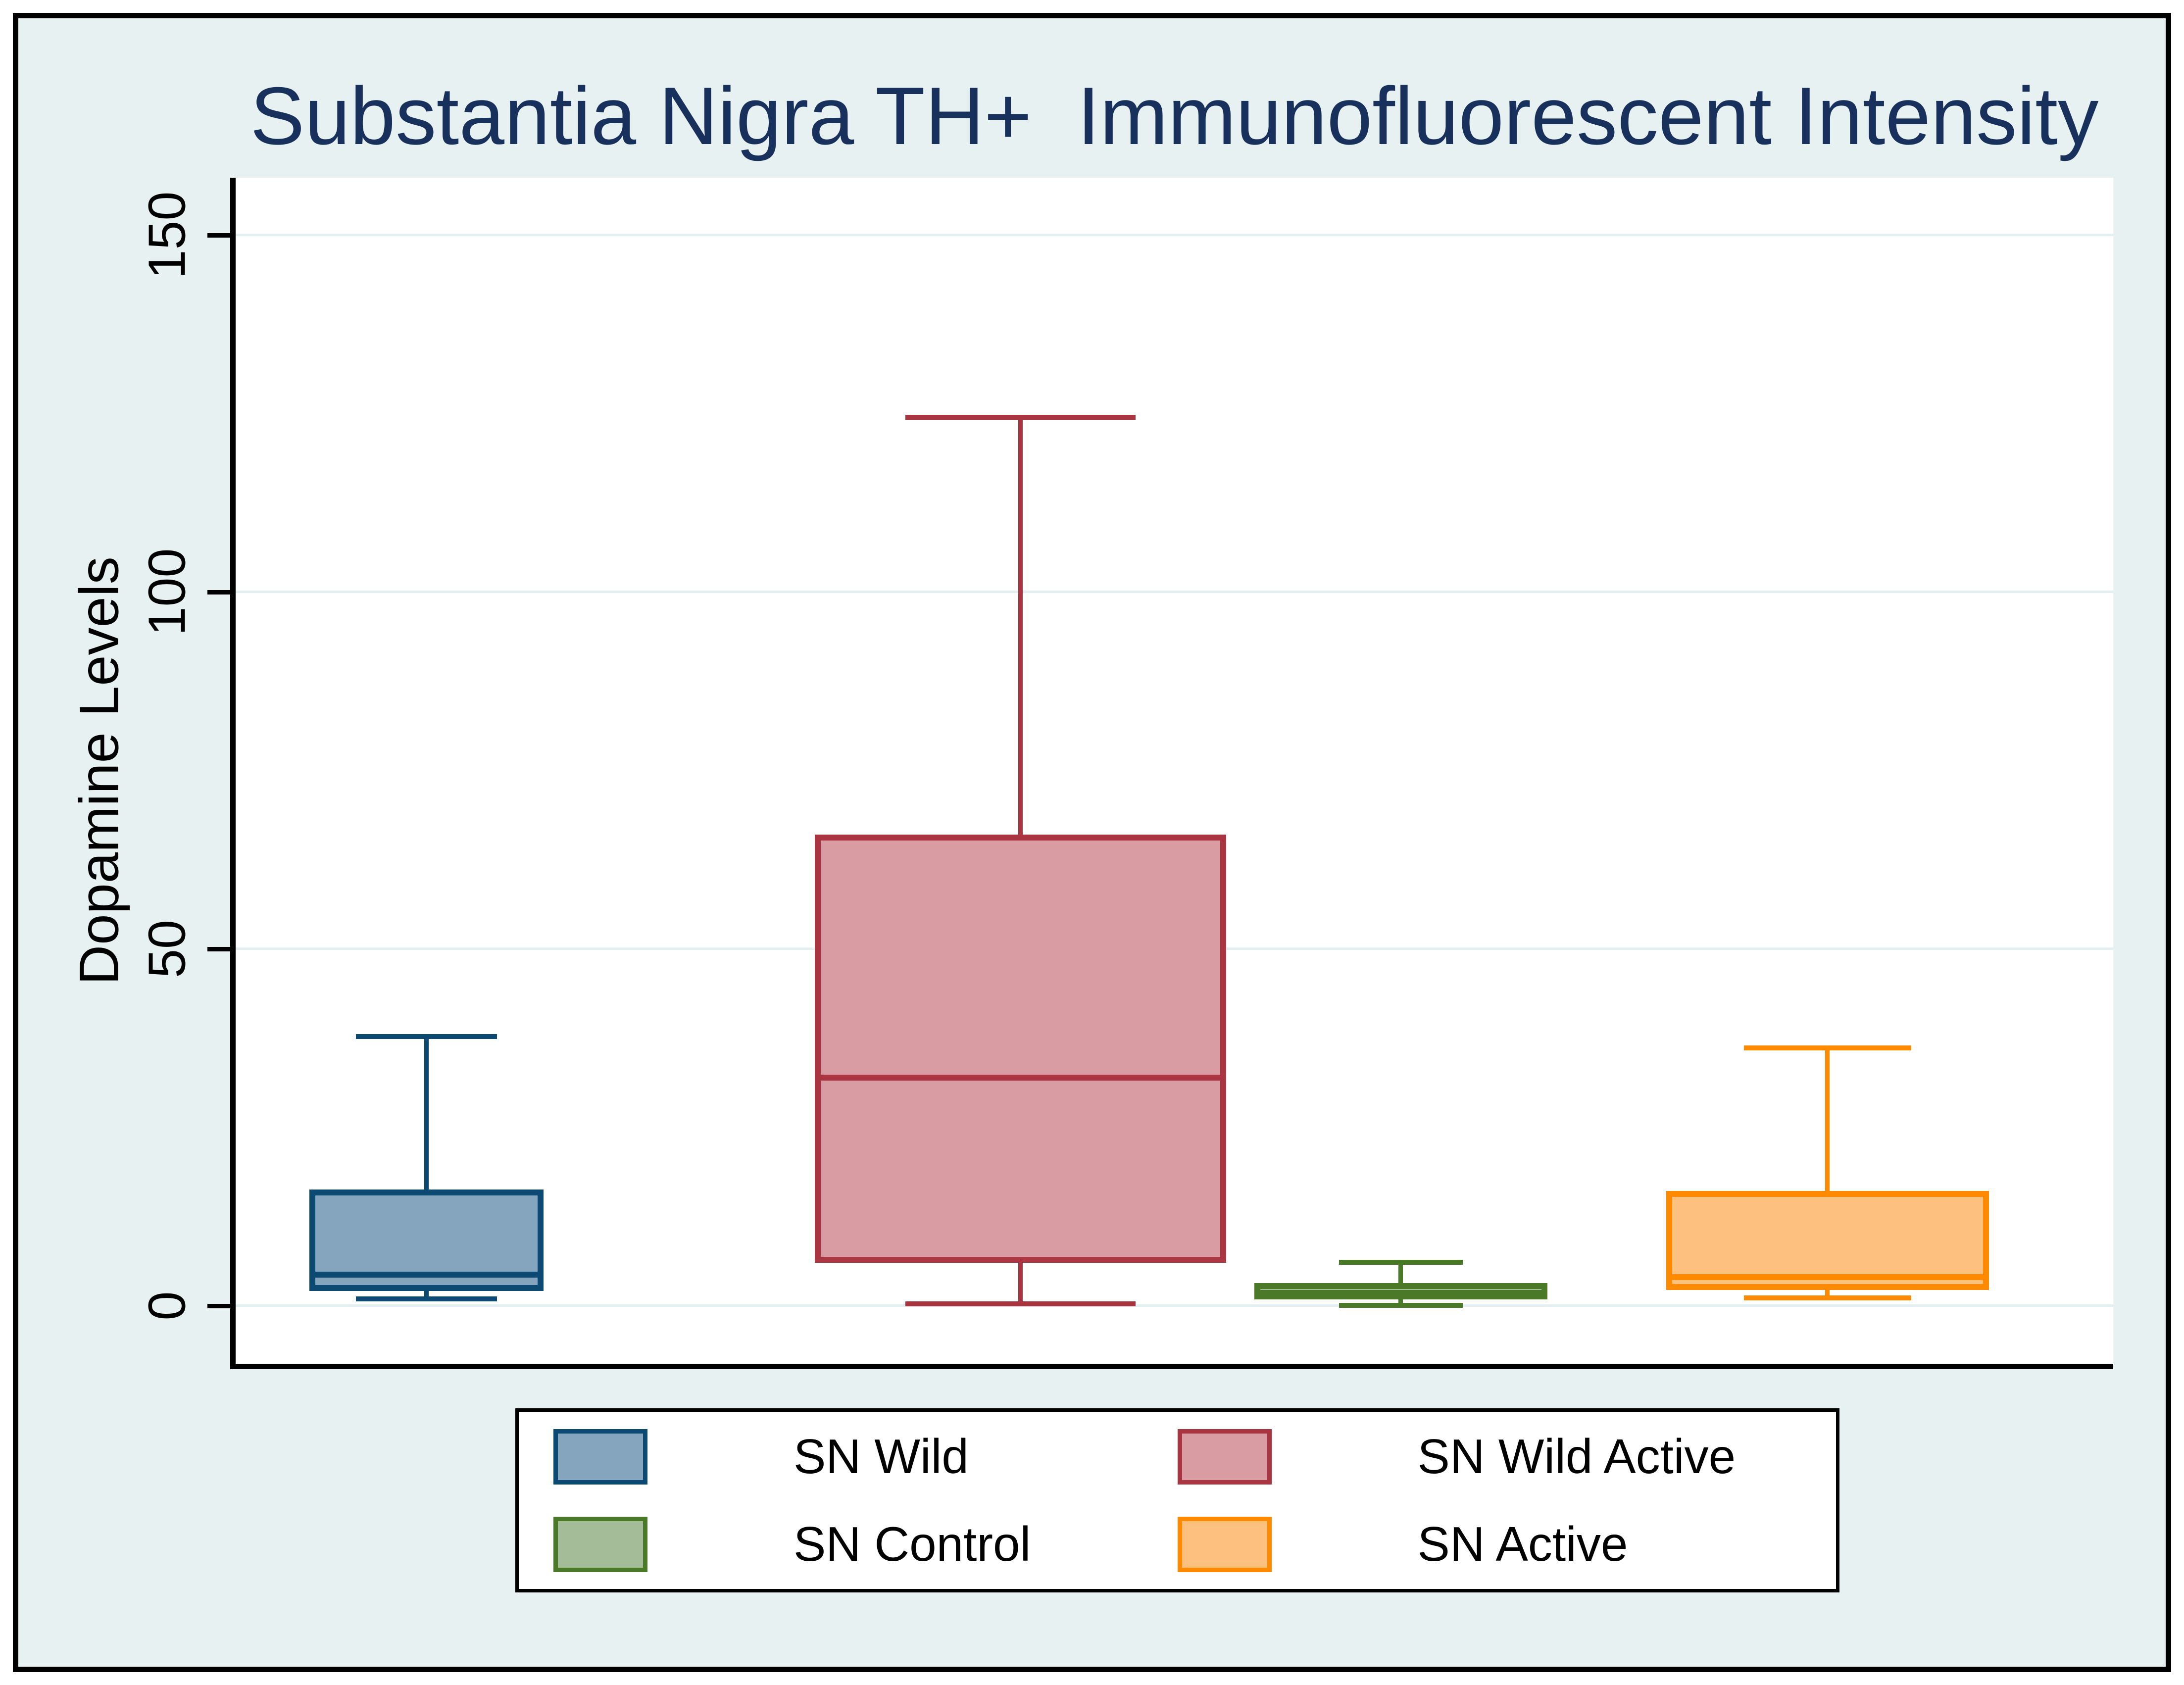 The image size is (2184, 1685). What do you see at coordinates (1401, 1263) in the screenshot?
I see `whisker-cap-top-sn-control` at bounding box center [1401, 1263].